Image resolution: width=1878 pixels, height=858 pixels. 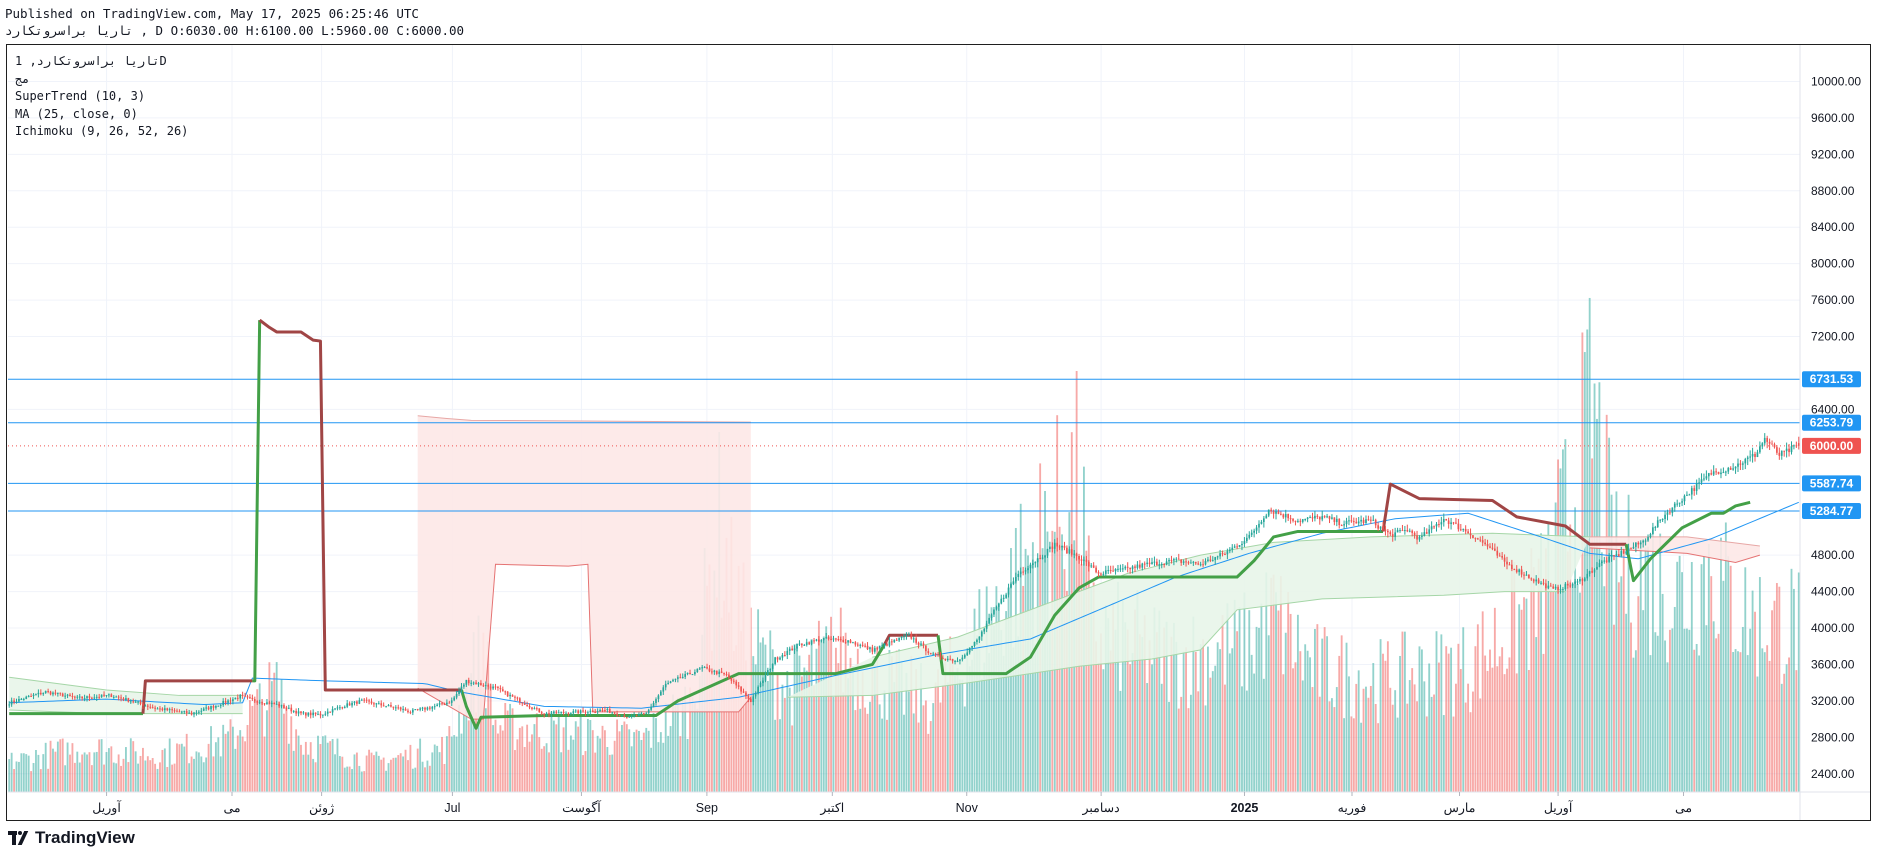 What do you see at coordinates (126, 686) in the screenshot?
I see `cloud-span-a` at bounding box center [126, 686].